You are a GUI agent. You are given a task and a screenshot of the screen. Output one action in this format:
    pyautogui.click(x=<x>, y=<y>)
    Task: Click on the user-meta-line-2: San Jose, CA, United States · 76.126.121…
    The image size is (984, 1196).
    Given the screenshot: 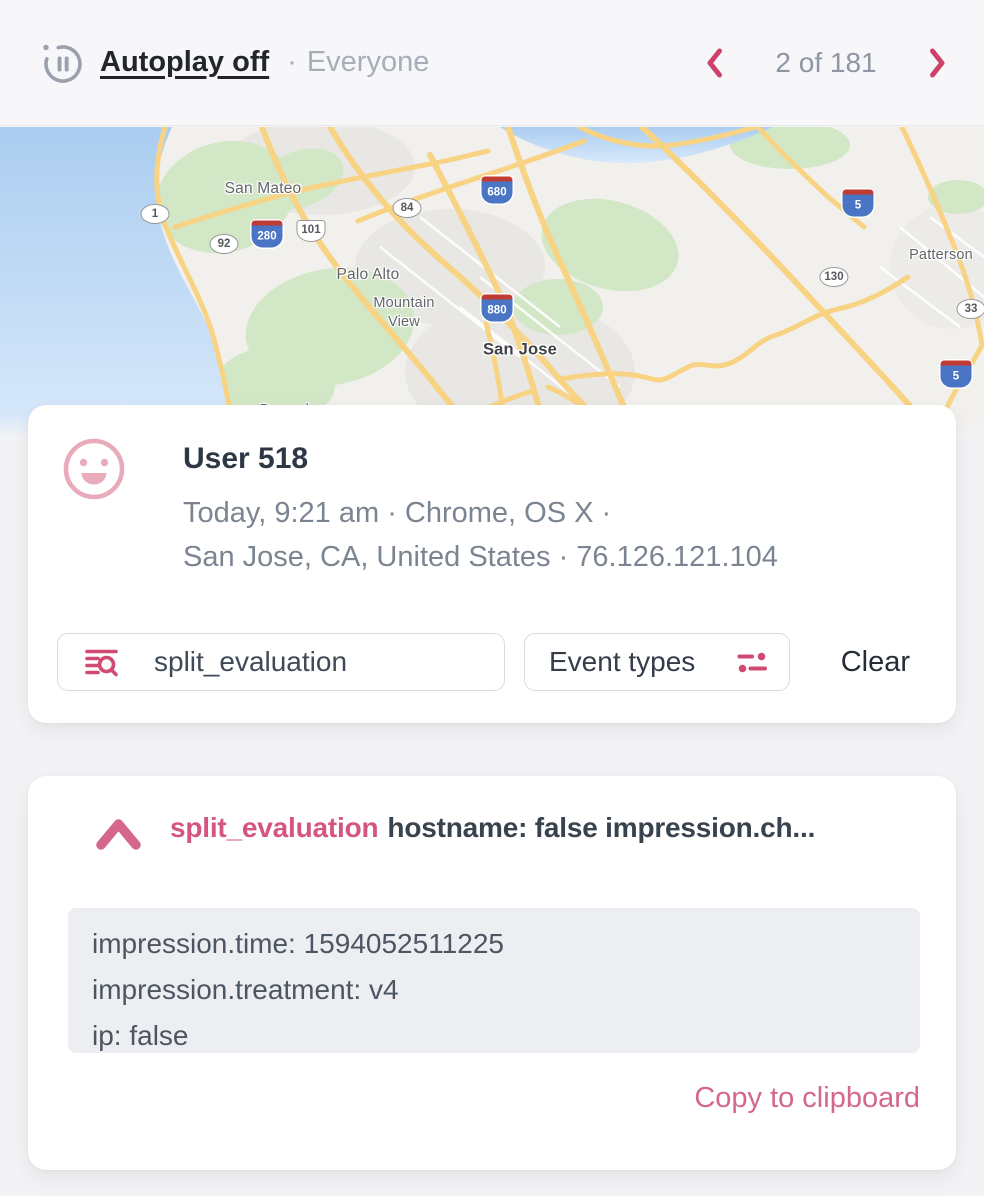 What is the action you would take?
    pyautogui.click(x=480, y=557)
    